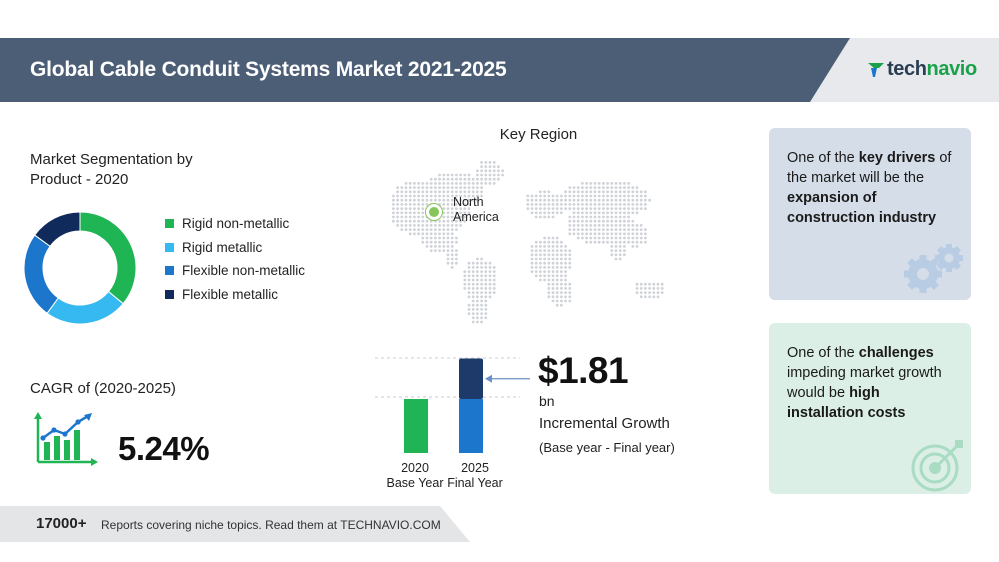 The height and width of the screenshot is (562, 999). I want to click on footer-banner, so click(235, 524).